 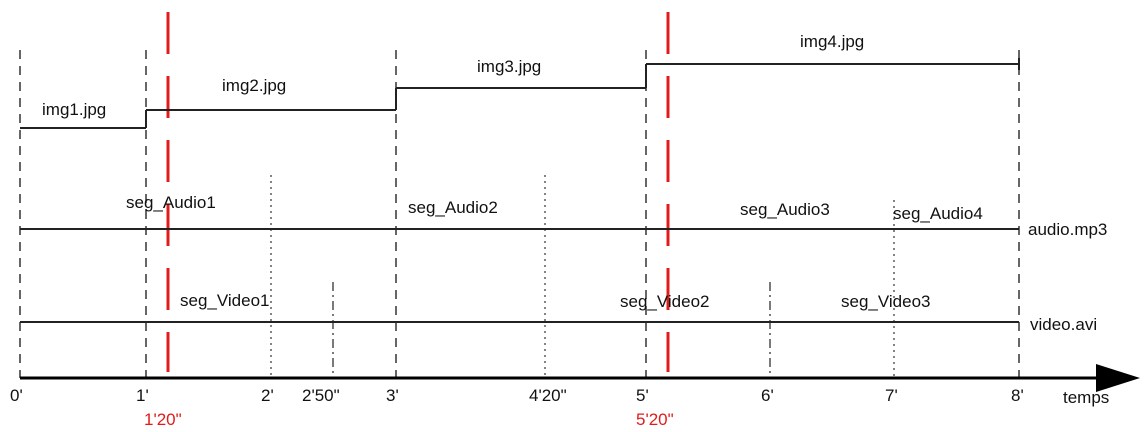 I want to click on tick-label-6: 6', so click(x=767, y=395).